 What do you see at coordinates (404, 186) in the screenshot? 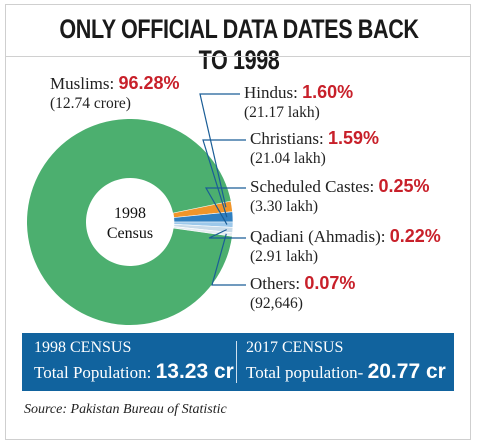
I see `label-scheduled-castes-percent: 0.25%` at bounding box center [404, 186].